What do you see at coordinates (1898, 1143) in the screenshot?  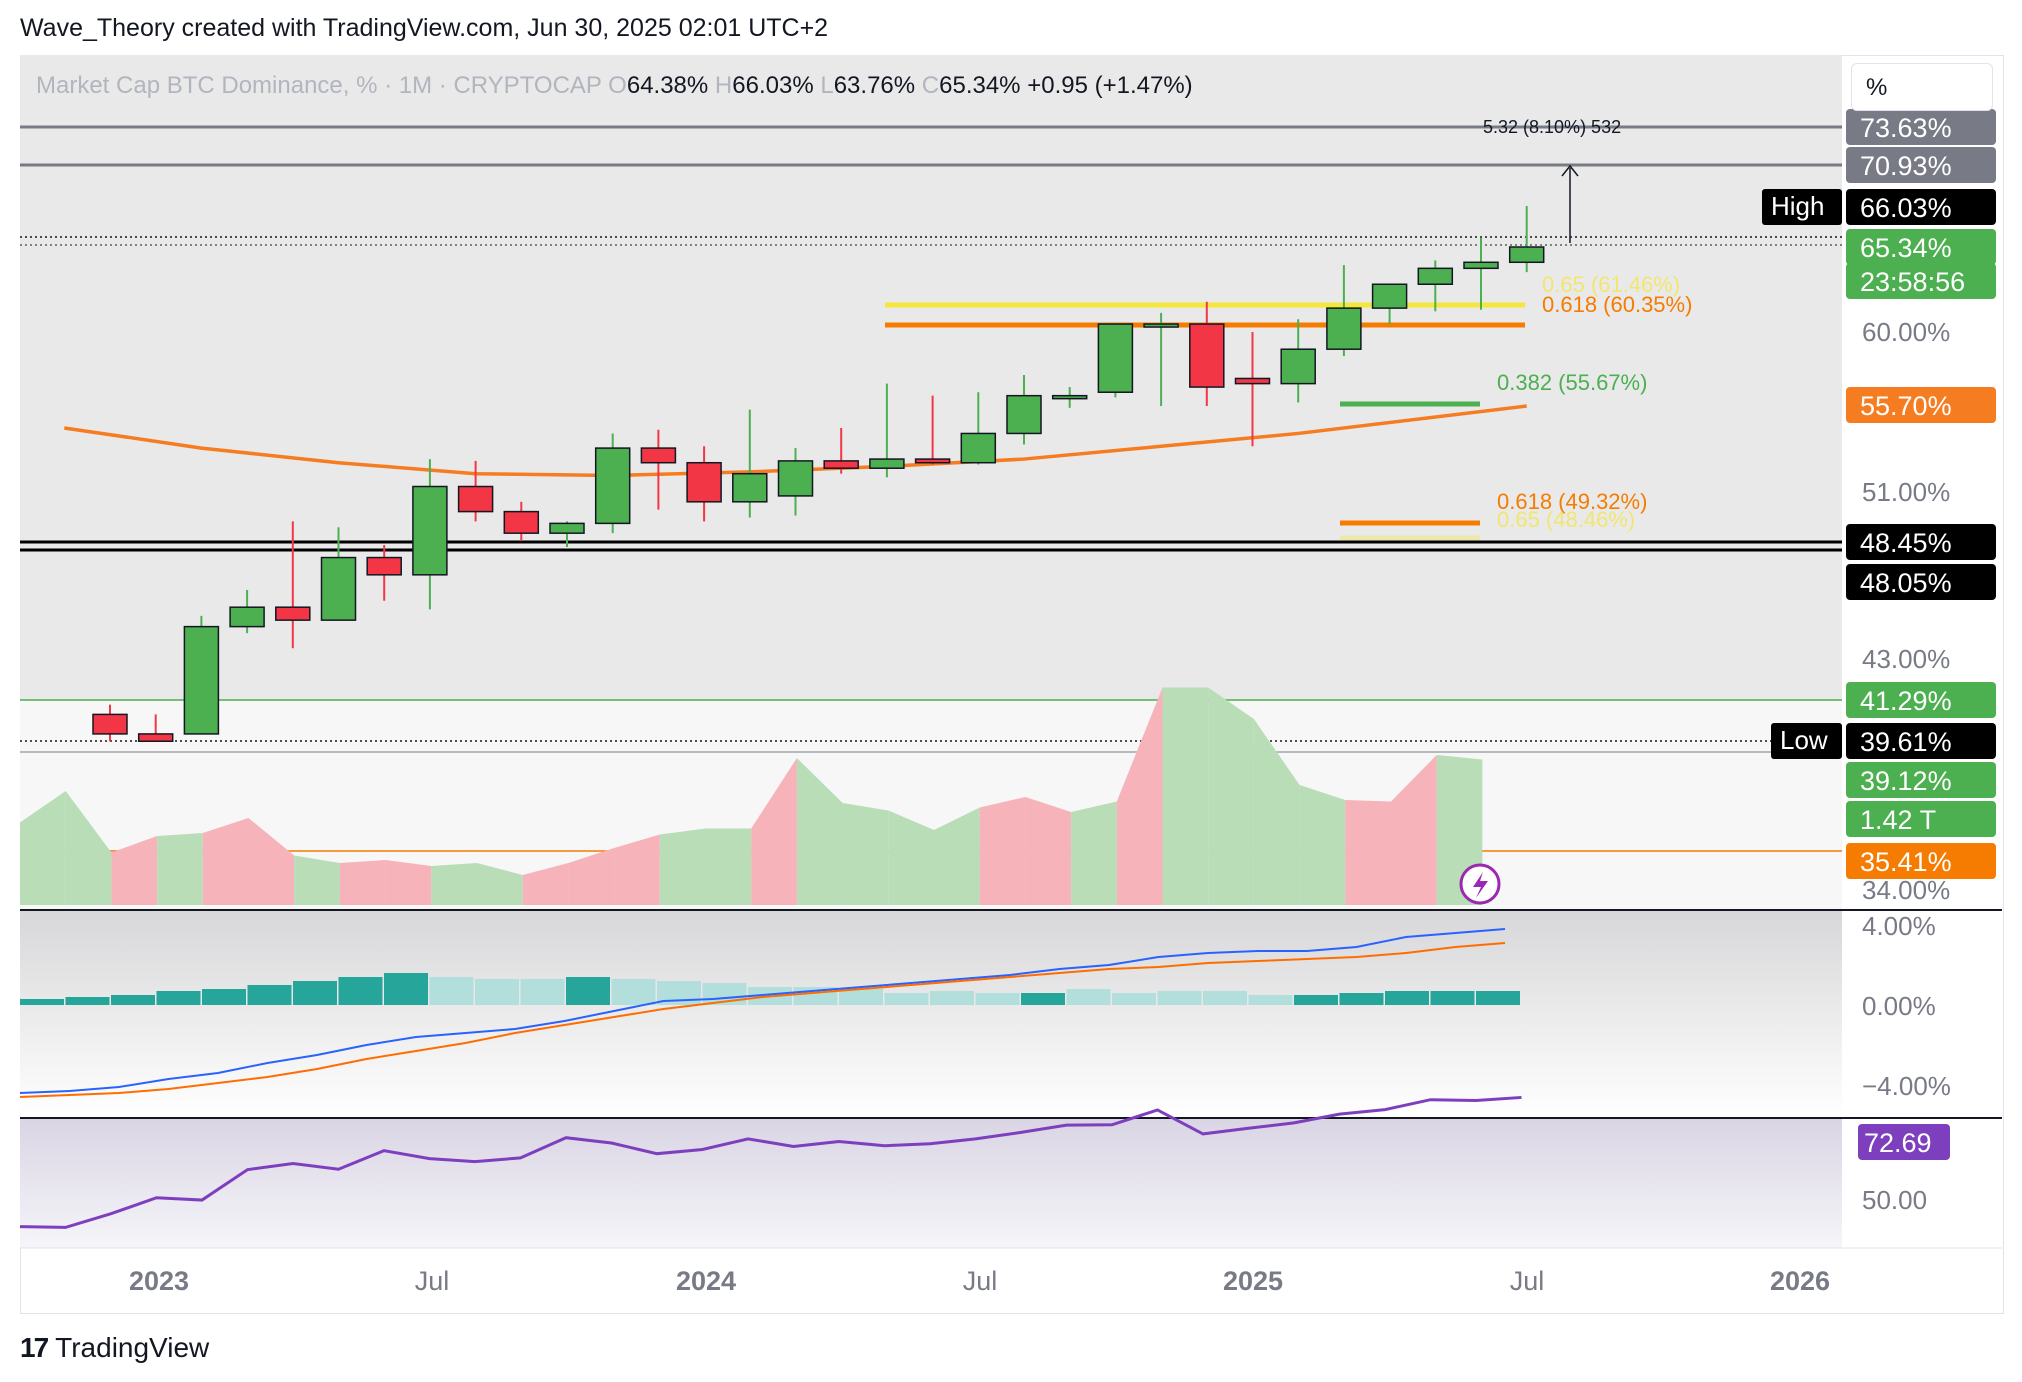 I see `rsi-value-badge-text: 72.69` at bounding box center [1898, 1143].